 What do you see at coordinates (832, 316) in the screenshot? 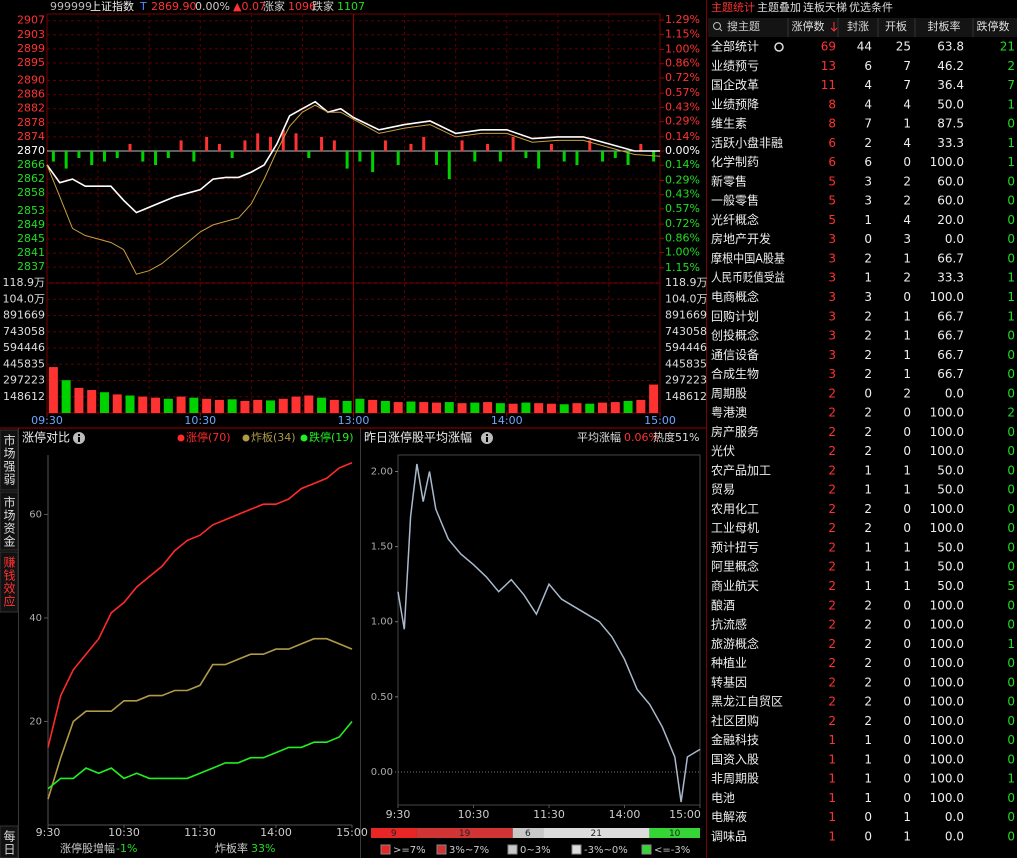
I see `table-cell: 3` at bounding box center [832, 316].